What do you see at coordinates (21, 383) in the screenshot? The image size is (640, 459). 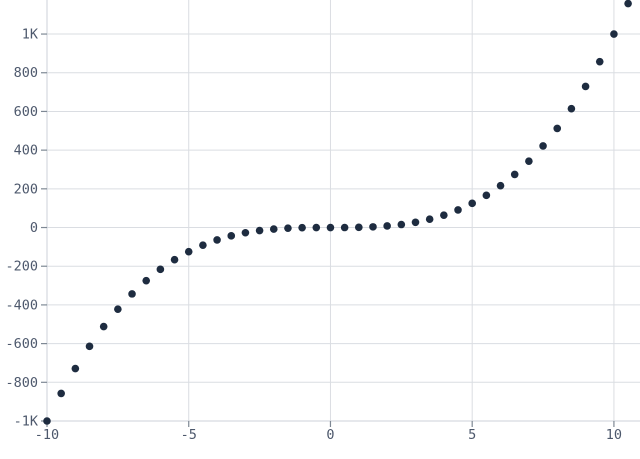 I see `y-tick-label: -800` at bounding box center [21, 383].